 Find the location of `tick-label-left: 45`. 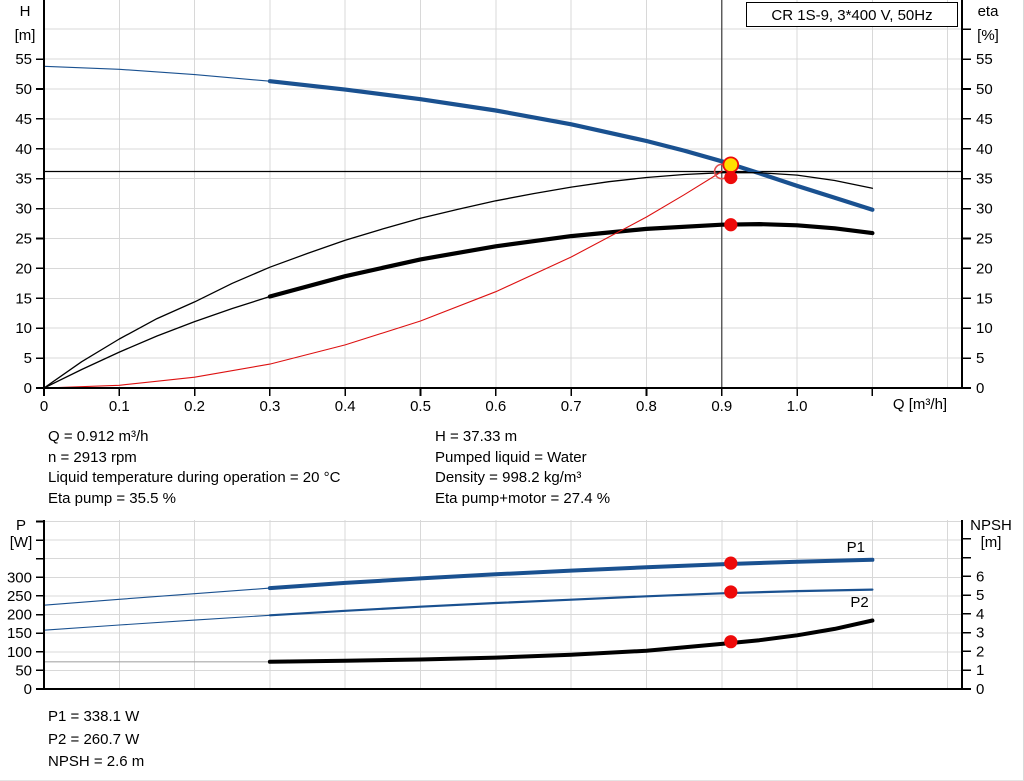

tick-label-left: 45 is located at coordinates (23, 119).